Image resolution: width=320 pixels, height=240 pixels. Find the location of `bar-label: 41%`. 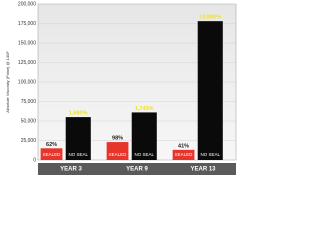

bar-label: 41% is located at coordinates (183, 146).